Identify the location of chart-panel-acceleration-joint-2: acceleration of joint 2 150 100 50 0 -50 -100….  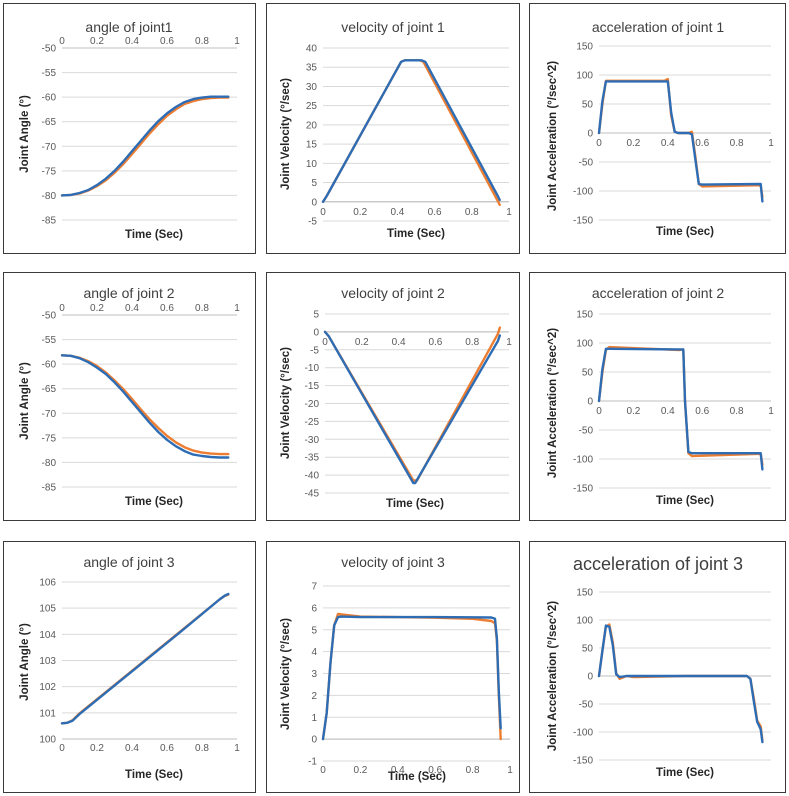
(657, 396).